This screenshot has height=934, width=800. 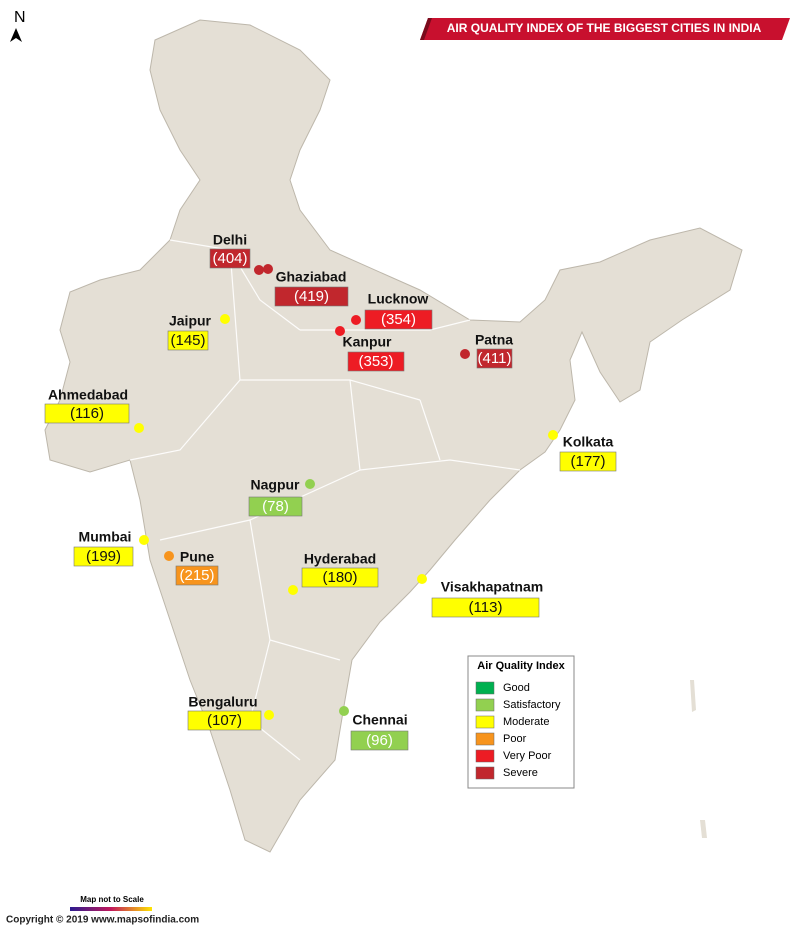 What do you see at coordinates (492, 587) in the screenshot?
I see `city-name: Visakhapatnam` at bounding box center [492, 587].